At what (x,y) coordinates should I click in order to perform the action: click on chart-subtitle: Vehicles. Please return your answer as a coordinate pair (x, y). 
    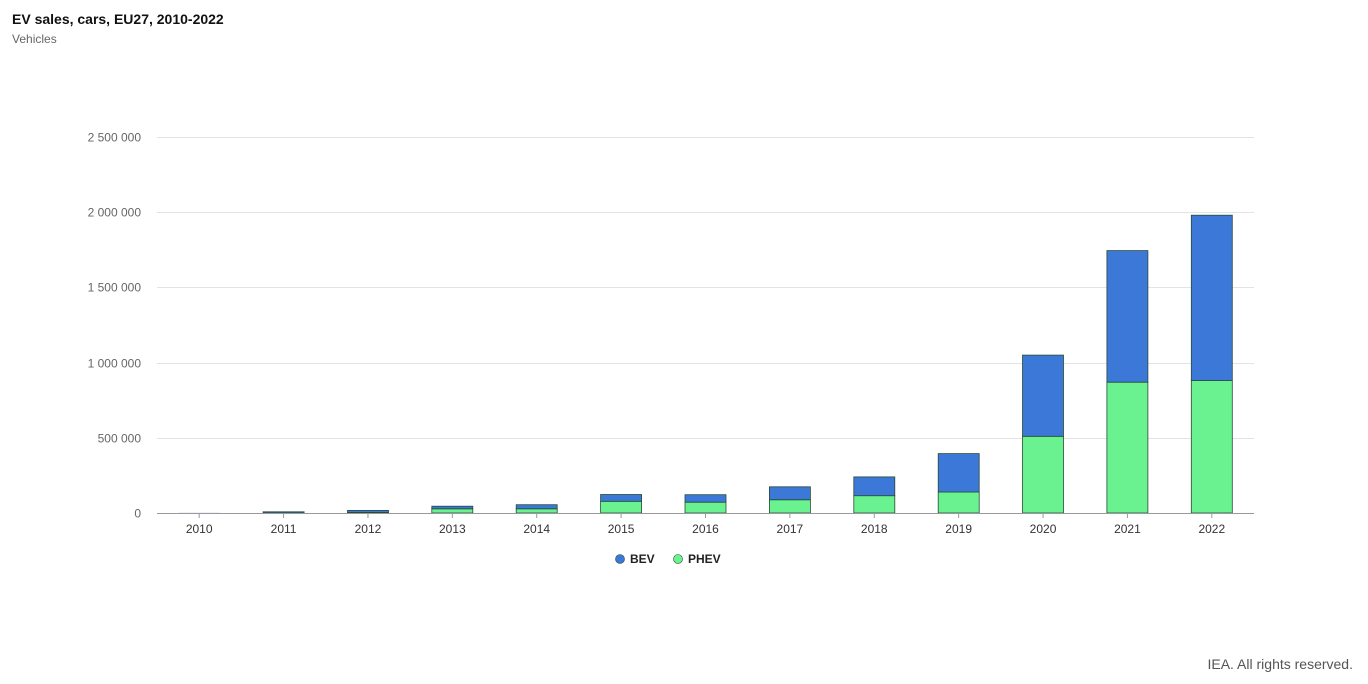
    Looking at the image, I should click on (34, 39).